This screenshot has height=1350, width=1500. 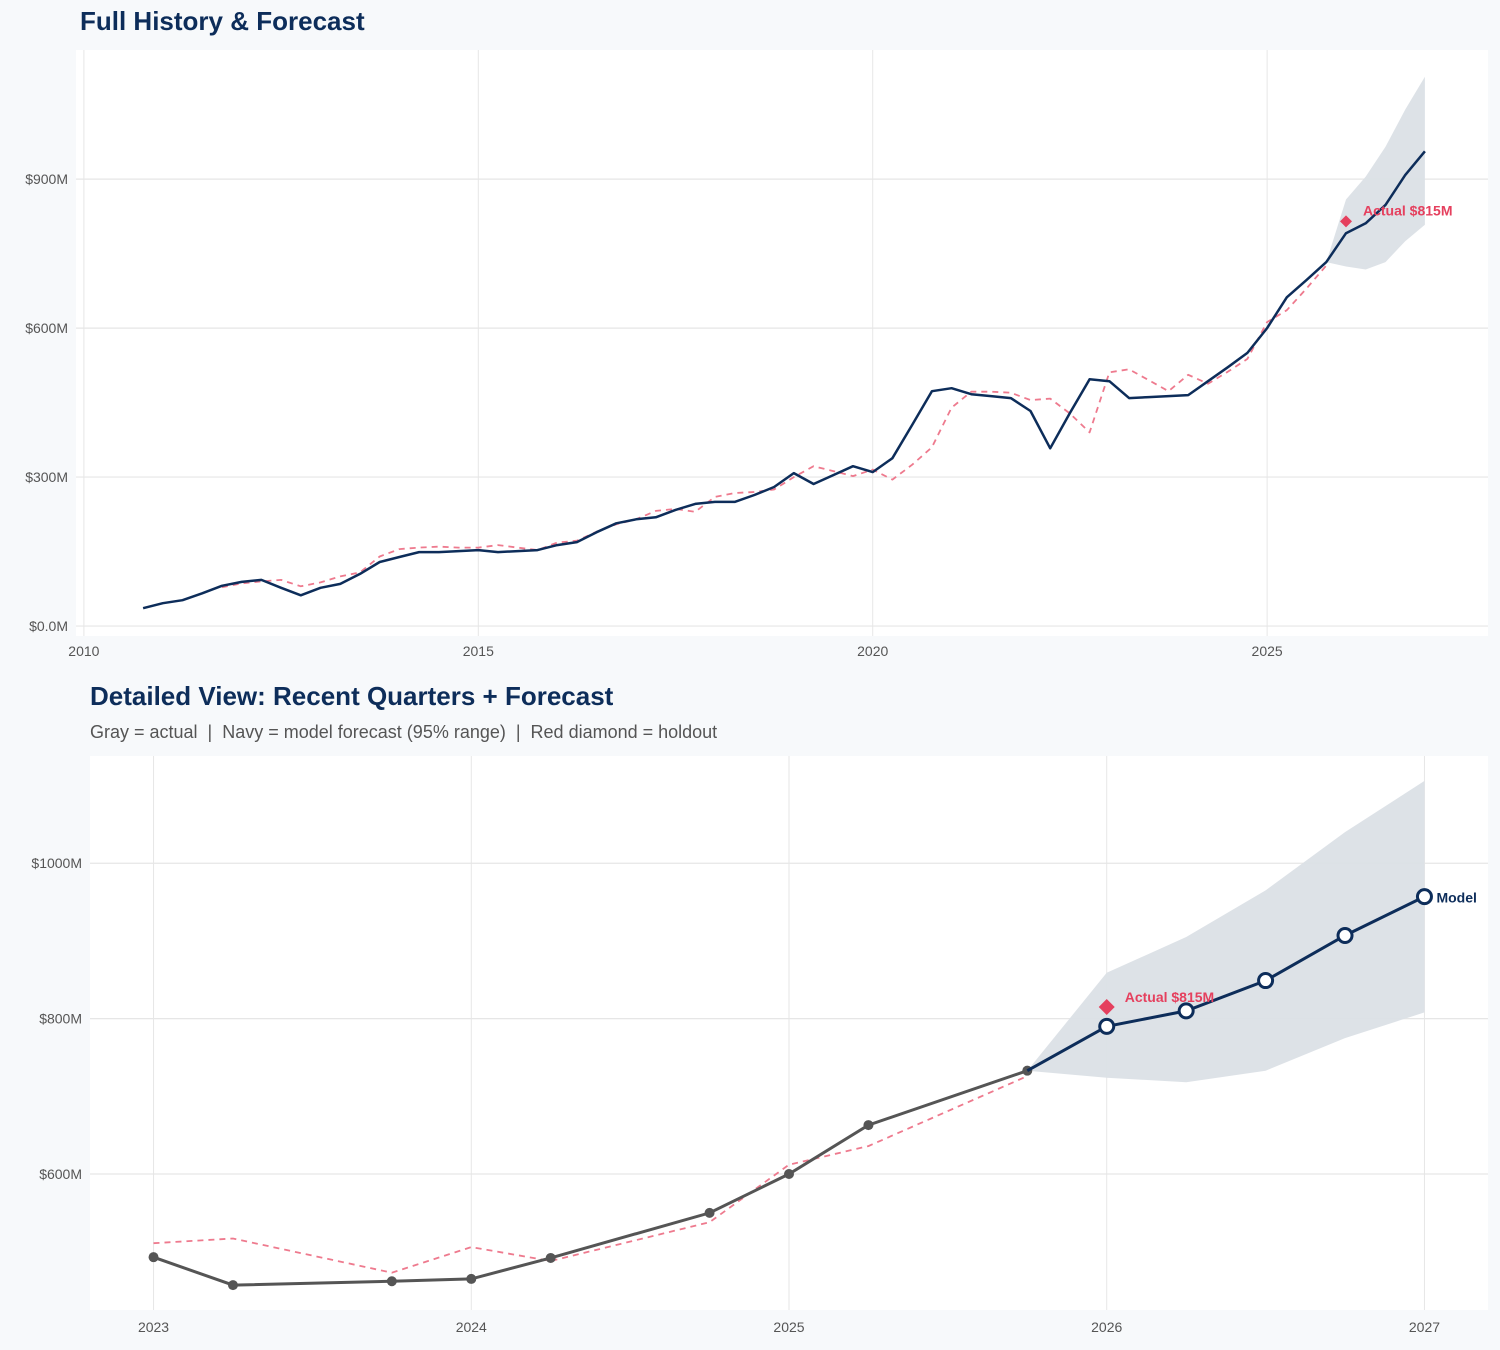 I want to click on bottom-dashed-series-line, so click(x=590, y=1174).